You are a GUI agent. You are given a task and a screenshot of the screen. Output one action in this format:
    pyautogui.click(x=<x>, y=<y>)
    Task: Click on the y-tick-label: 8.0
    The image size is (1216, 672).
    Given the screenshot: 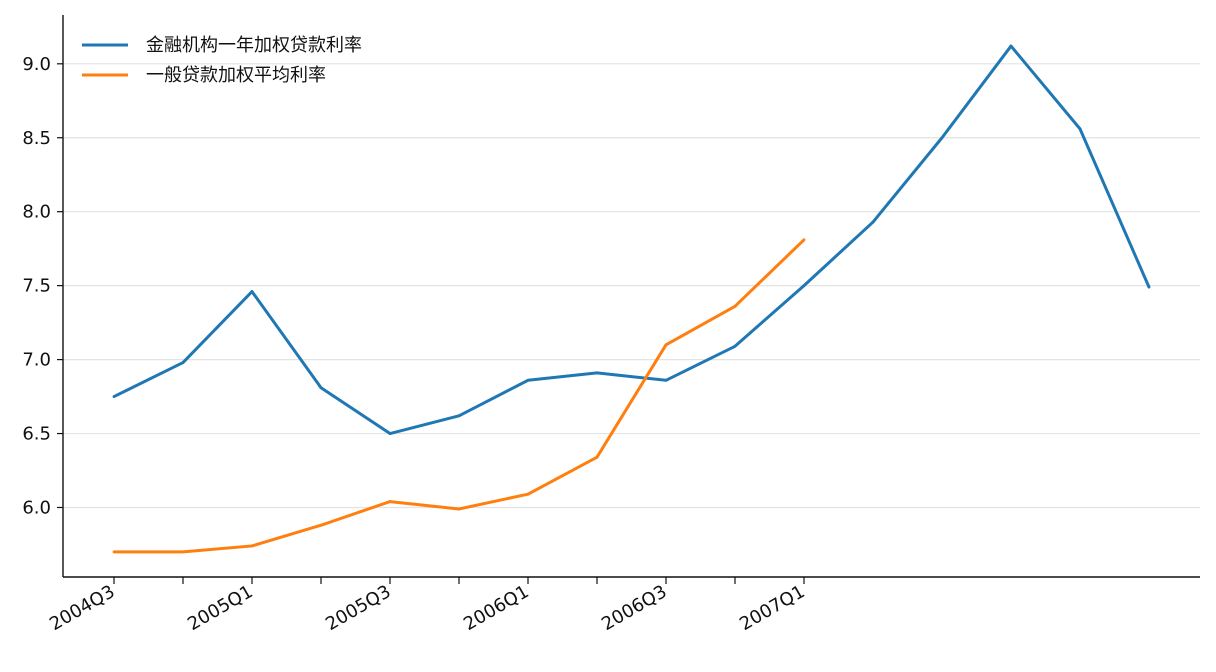 What is the action you would take?
    pyautogui.click(x=36, y=212)
    